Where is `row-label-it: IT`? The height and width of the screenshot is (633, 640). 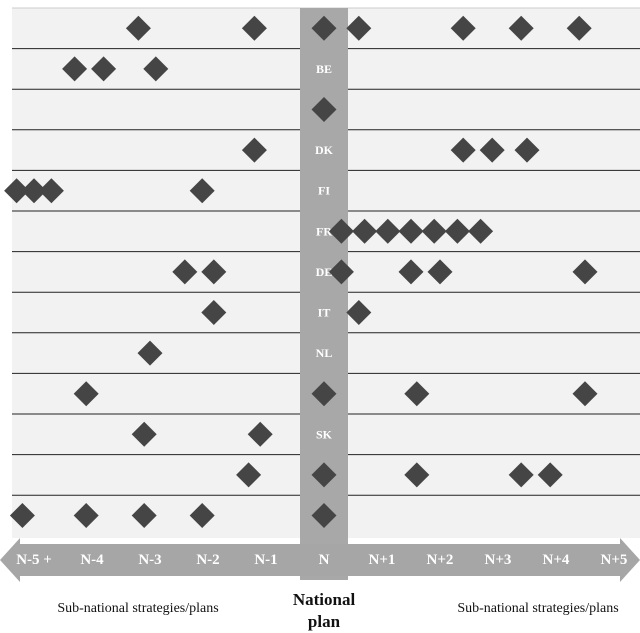
row-label-it: IT is located at coordinates (324, 313).